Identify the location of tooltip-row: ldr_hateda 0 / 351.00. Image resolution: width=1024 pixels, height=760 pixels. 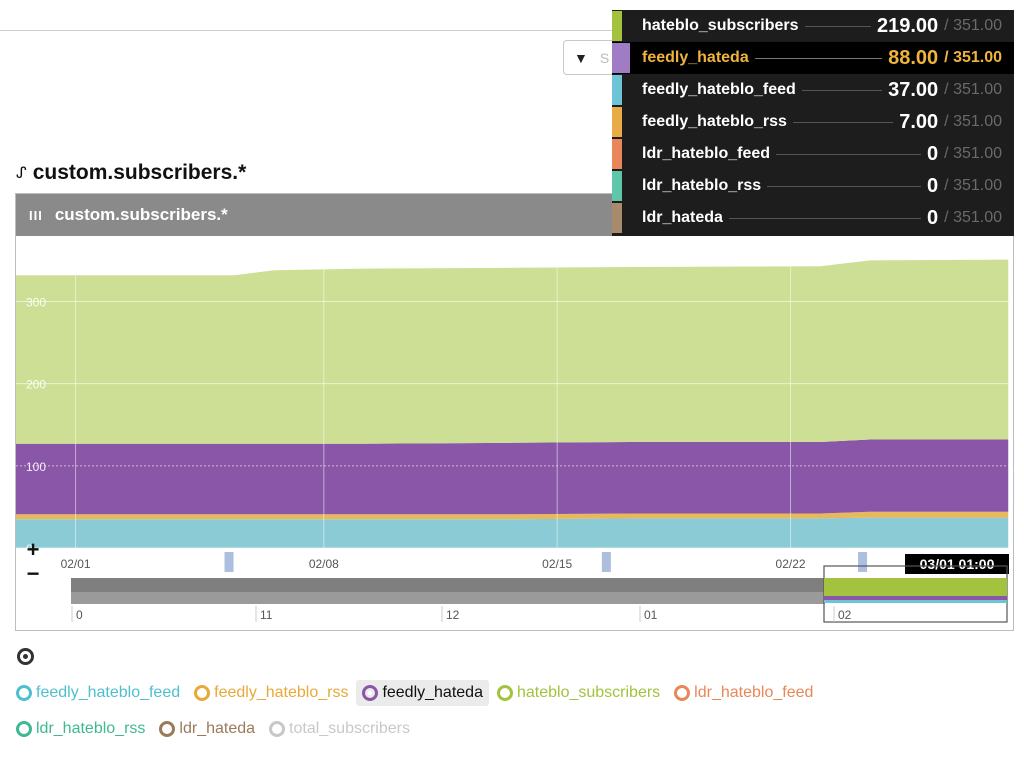
(813, 218).